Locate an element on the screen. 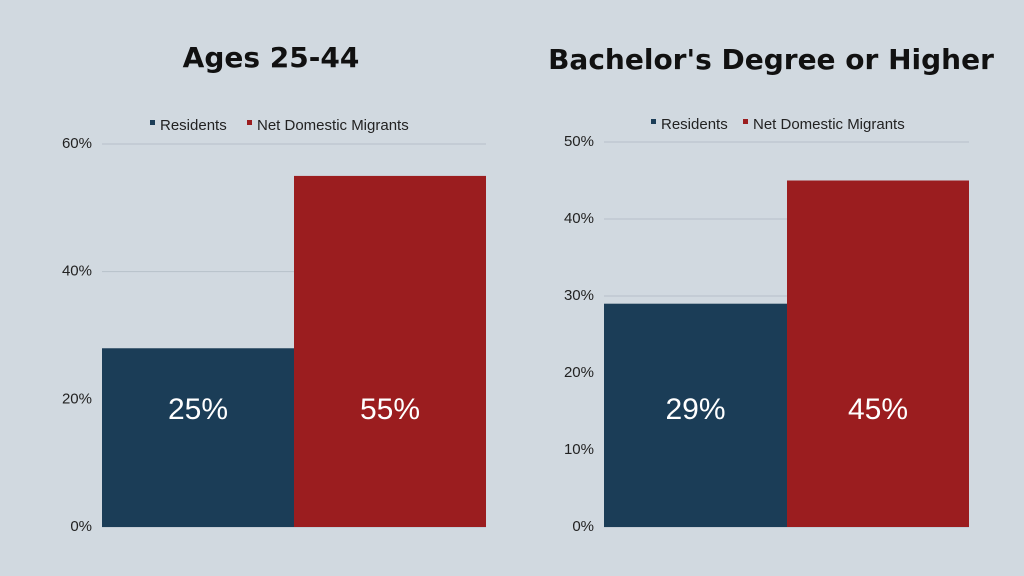  bar-label-1-1: 45% is located at coordinates (878, 409).